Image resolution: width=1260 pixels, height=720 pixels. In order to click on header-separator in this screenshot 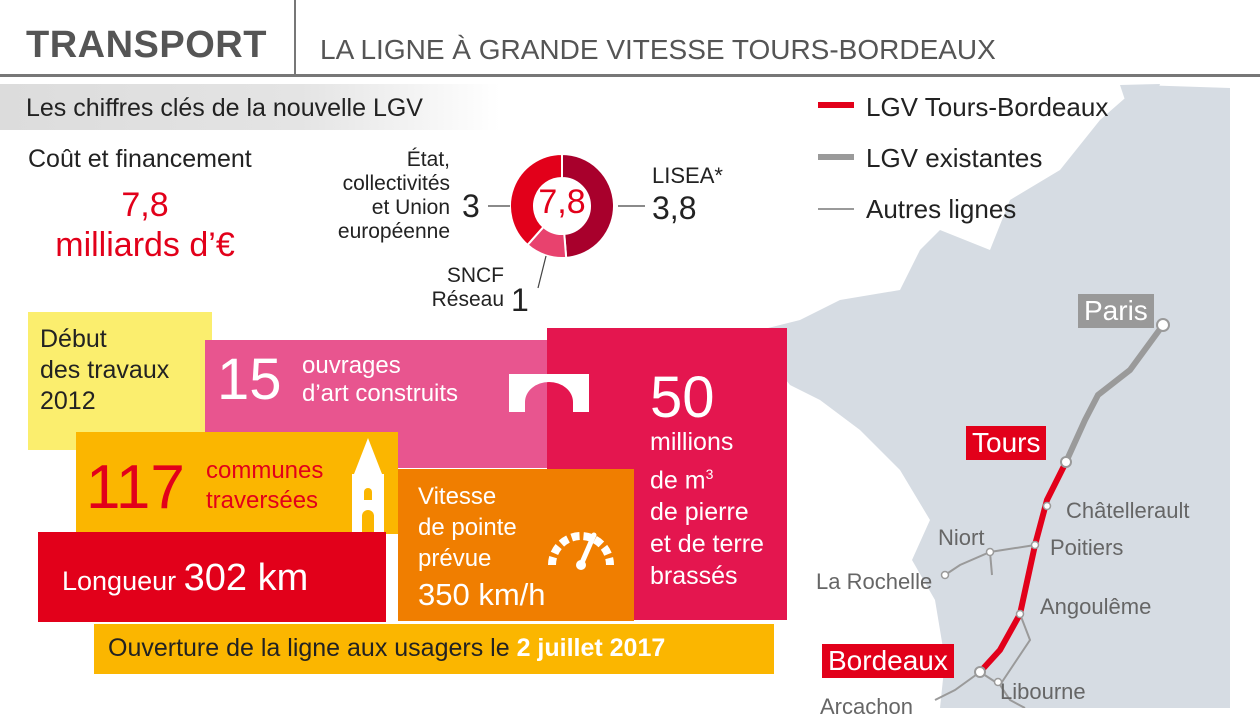, I will do `click(295, 37)`.